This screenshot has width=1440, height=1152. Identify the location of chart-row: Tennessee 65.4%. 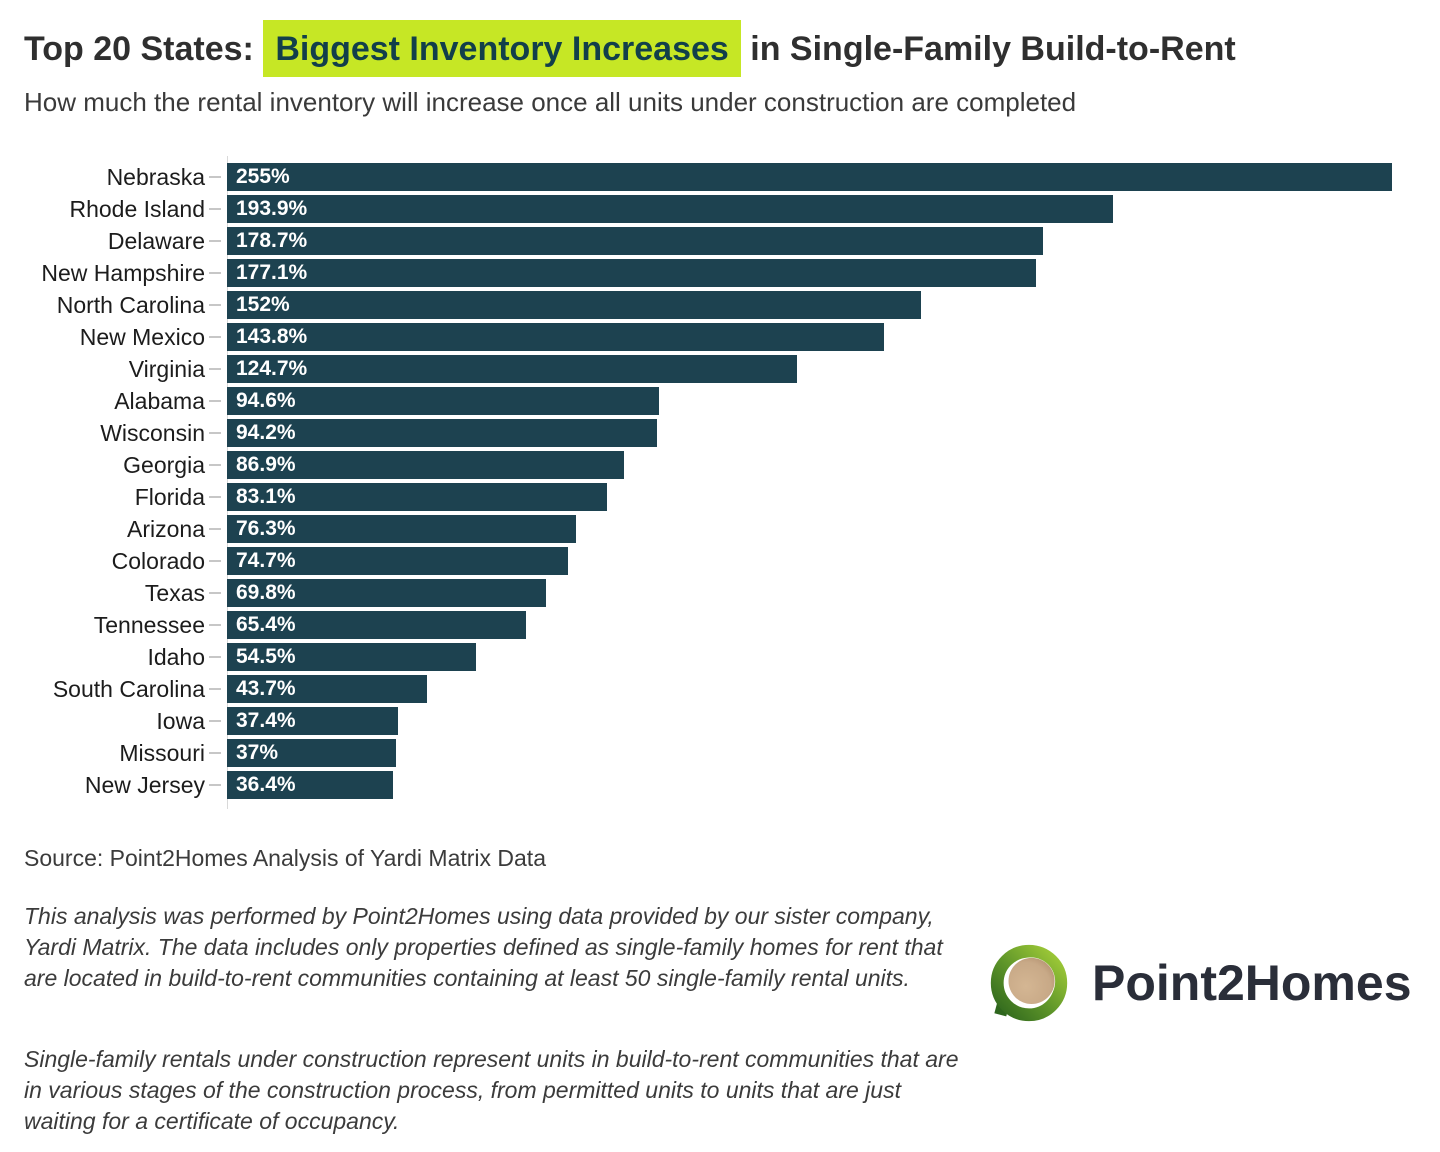
(708, 625).